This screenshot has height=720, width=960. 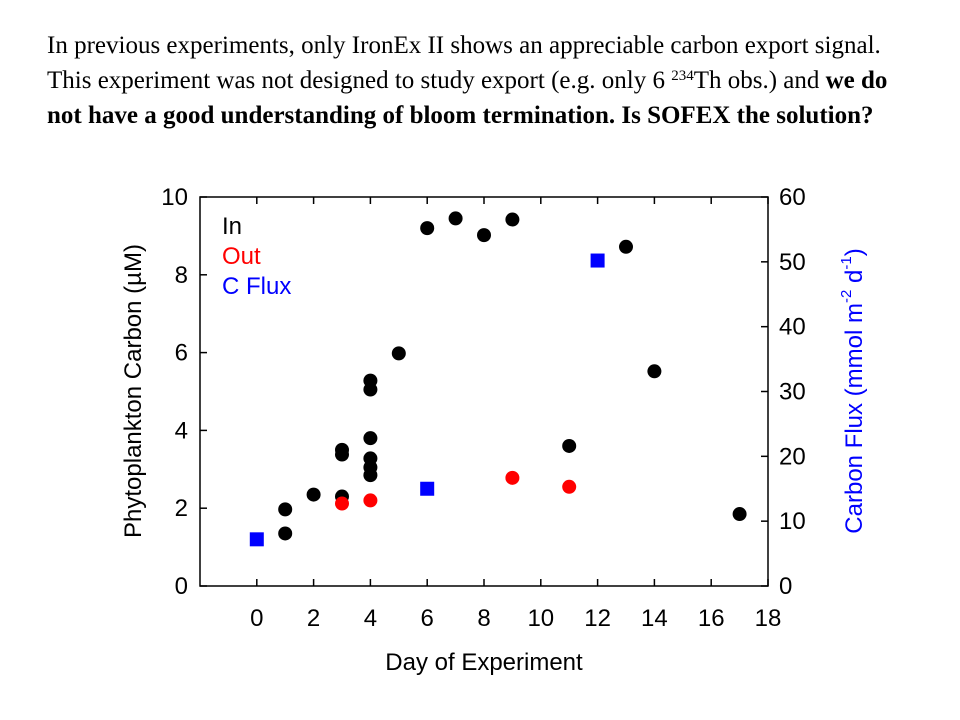 I want to click on legend-entry: C Flux, so click(x=256, y=286).